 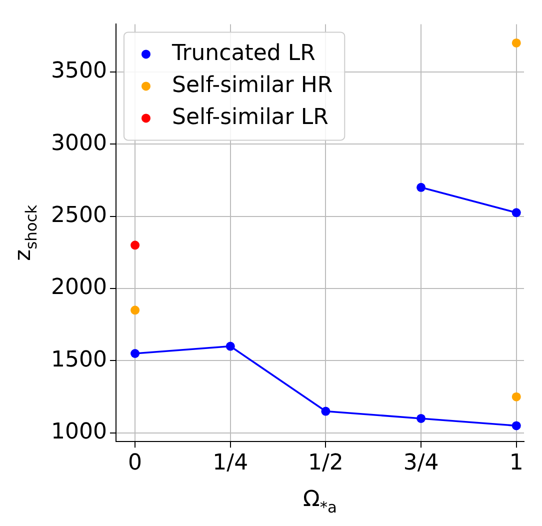 What do you see at coordinates (250, 117) in the screenshot?
I see `legend-label: Self-similar LR` at bounding box center [250, 117].